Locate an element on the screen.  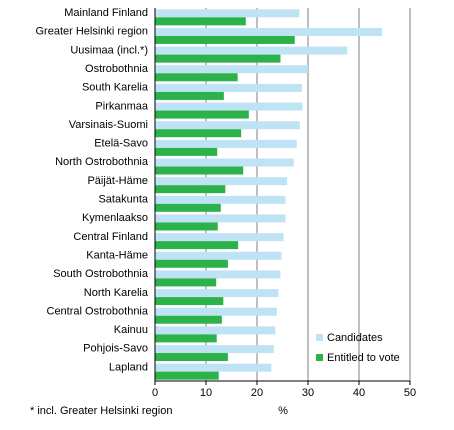
legend: Candidates Entitled to vote is located at coordinates (358, 348).